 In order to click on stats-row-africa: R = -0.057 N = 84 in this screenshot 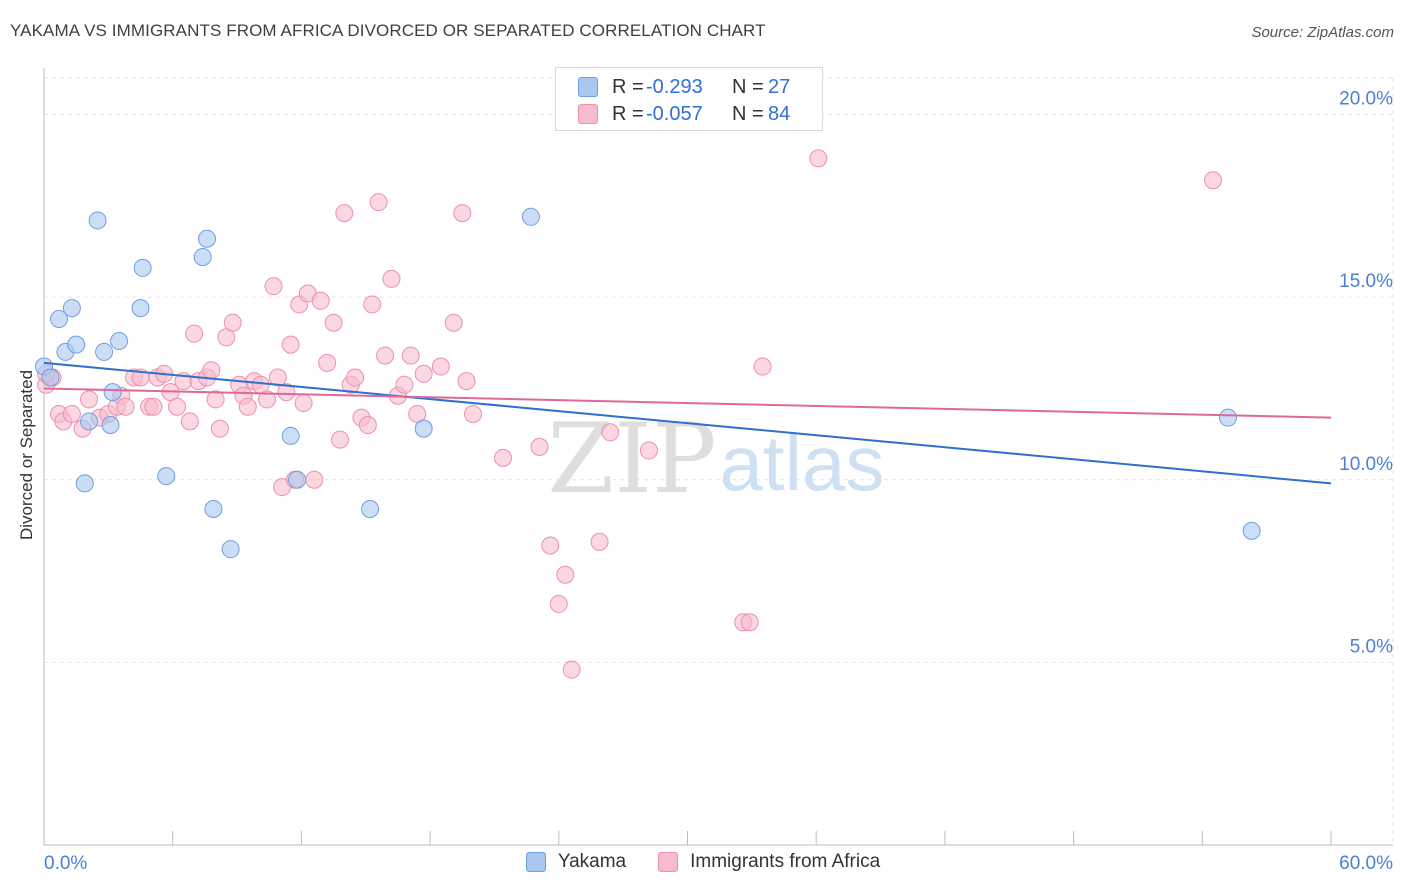, I will do `click(684, 114)`.